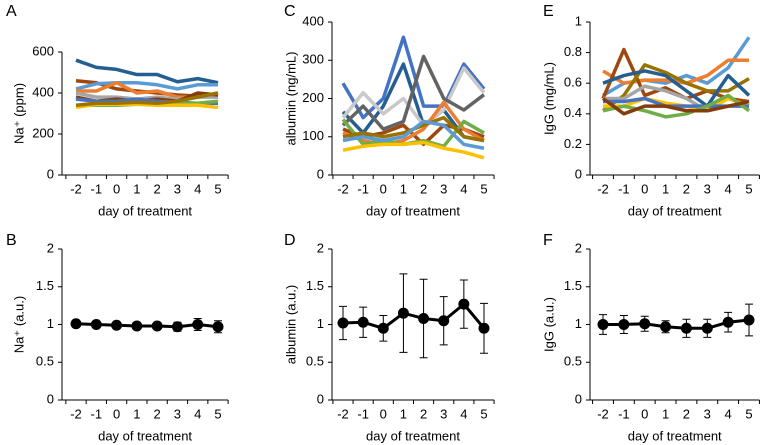  Describe the element at coordinates (11, 240) in the screenshot. I see `panel-label: B` at that location.